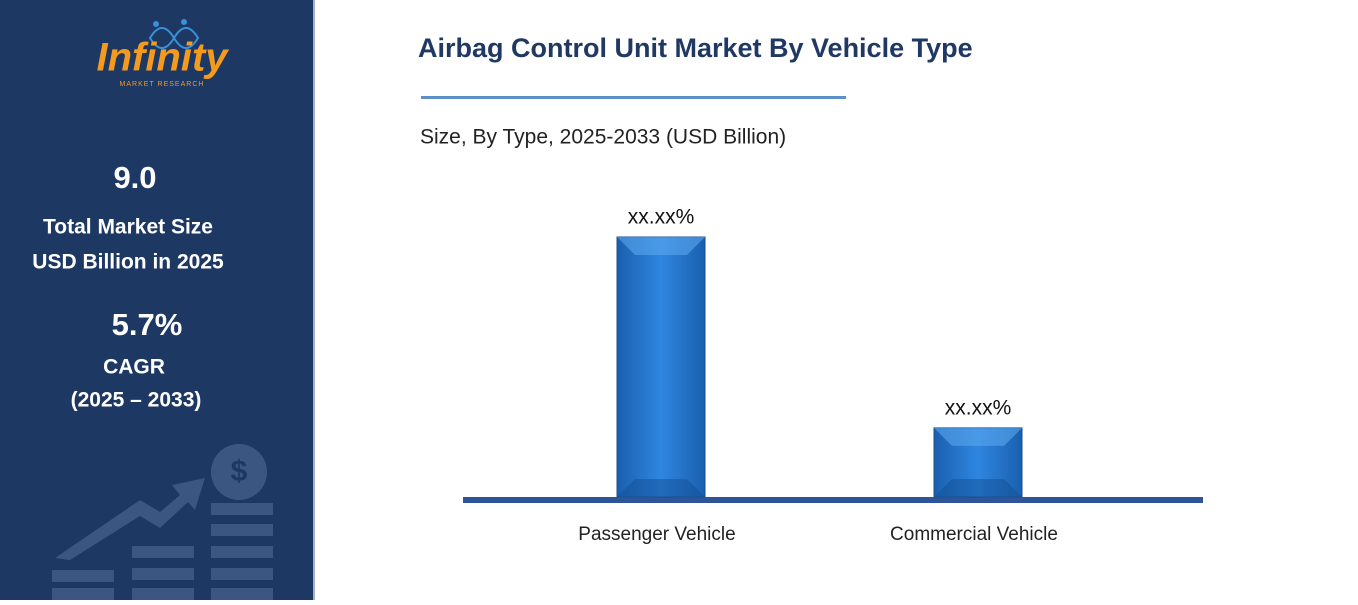 Image resolution: width=1358 pixels, height=605 pixels. I want to click on logo-text: Infinity, so click(162, 58).